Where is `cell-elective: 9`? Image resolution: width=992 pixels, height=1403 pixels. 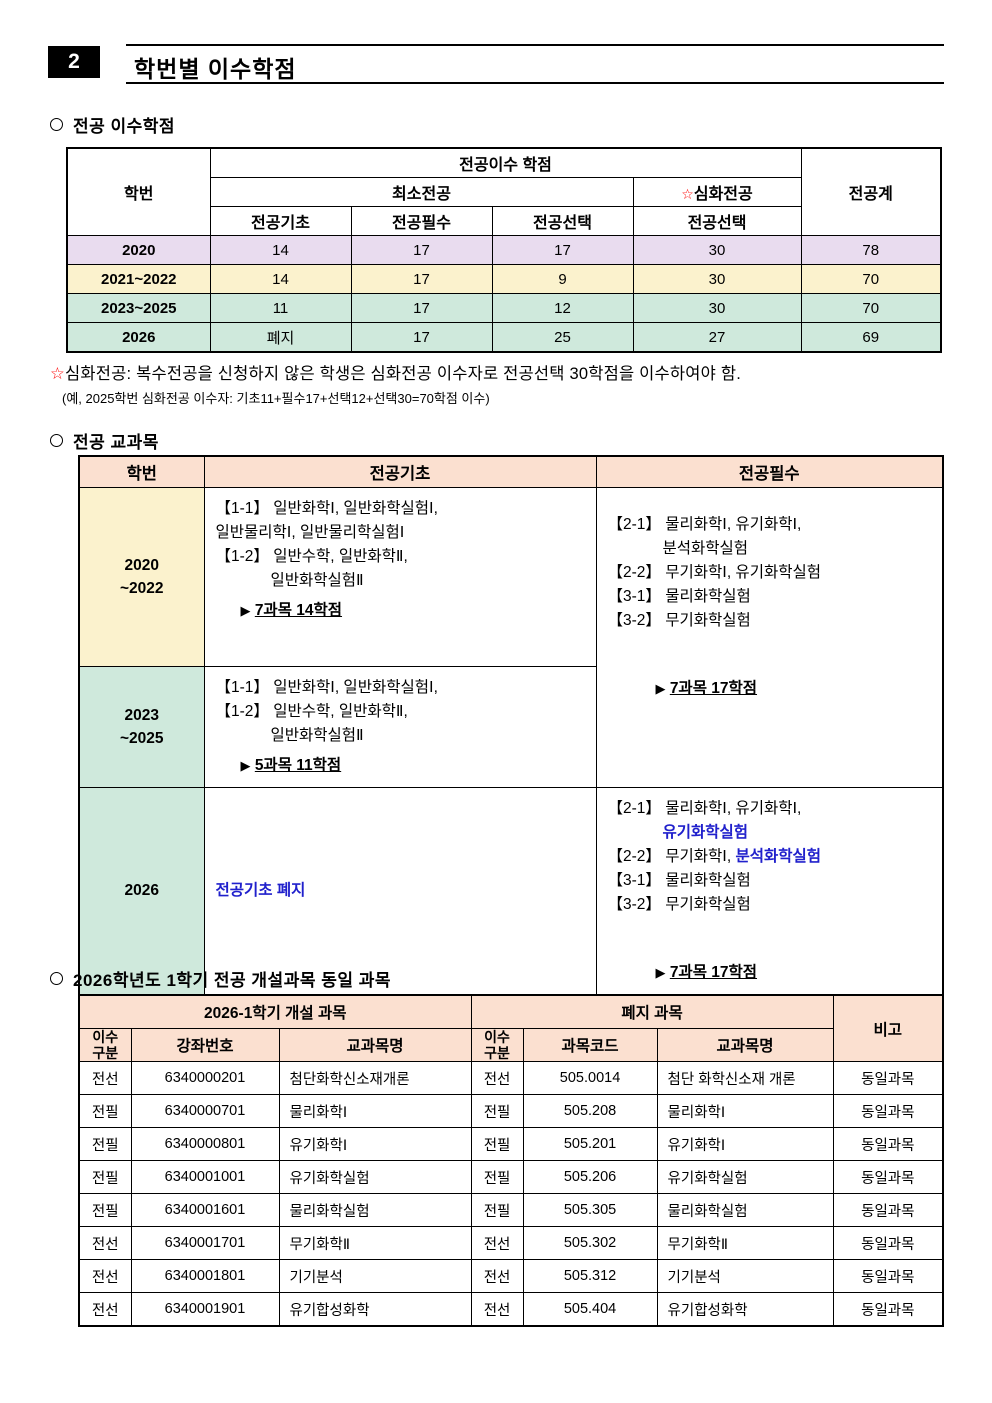
cell-elective: 9 is located at coordinates (562, 279).